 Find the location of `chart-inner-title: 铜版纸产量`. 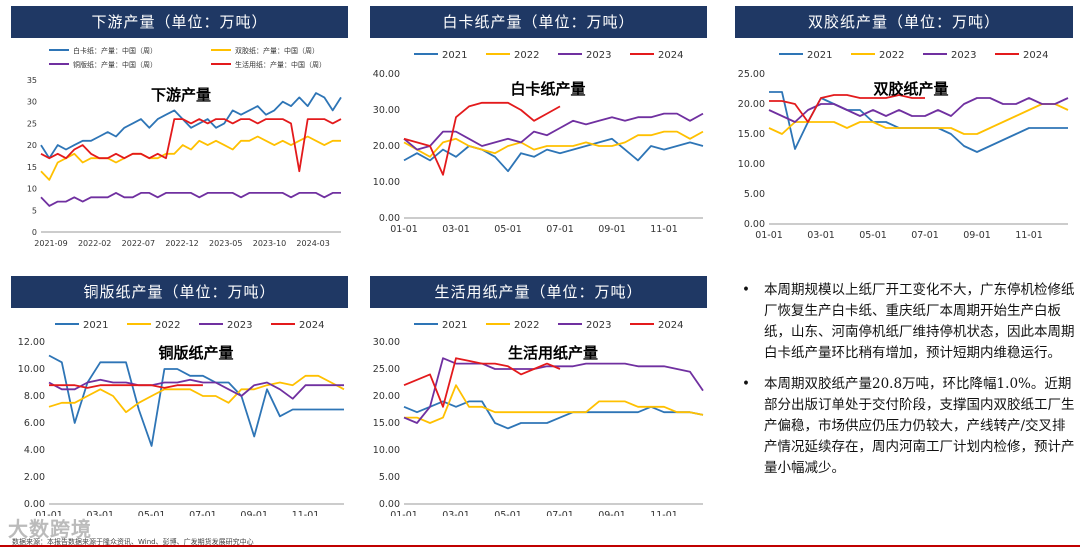

chart-inner-title: 铜版纸产量 is located at coordinates (195, 353).